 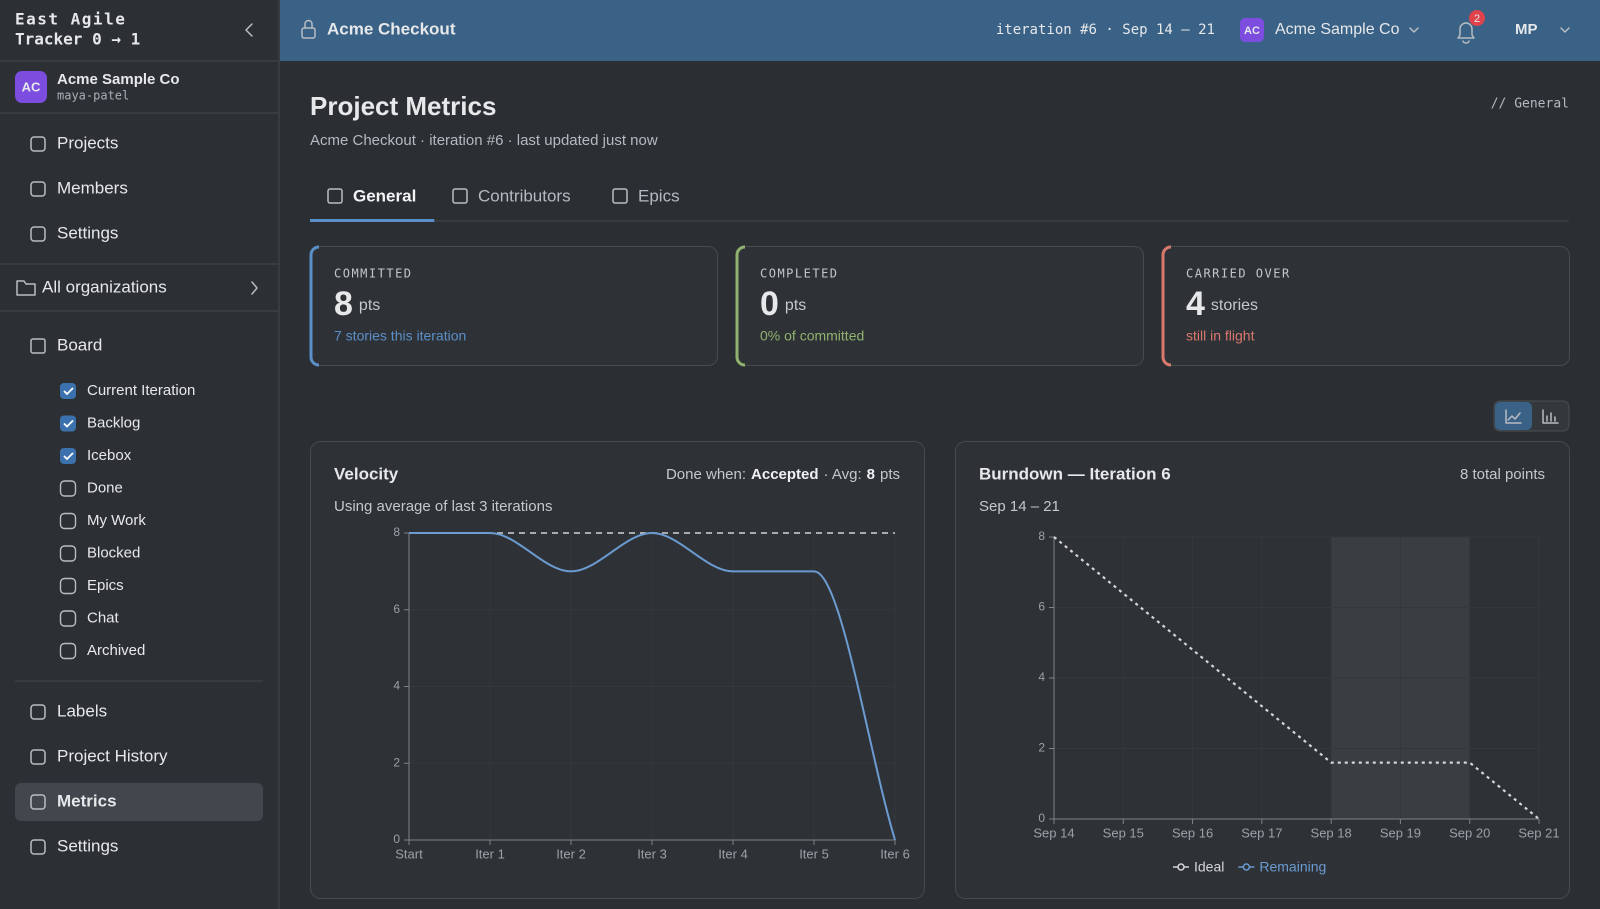 What do you see at coordinates (443, 506) in the screenshot?
I see `chart-subtitle: Using average of last 3 iterations` at bounding box center [443, 506].